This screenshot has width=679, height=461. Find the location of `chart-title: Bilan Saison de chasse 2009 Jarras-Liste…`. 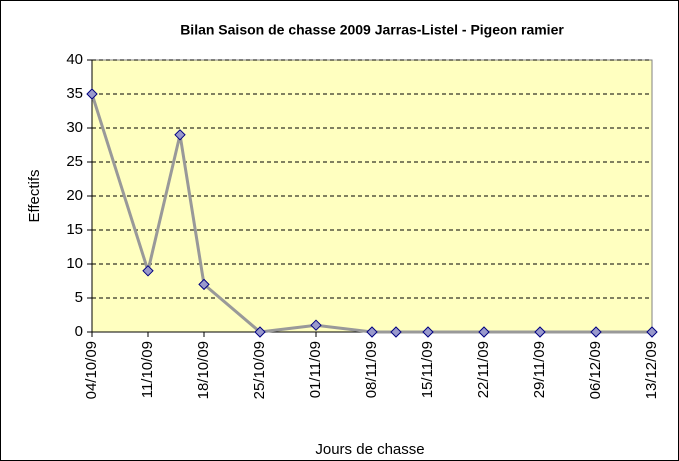

chart-title: Bilan Saison de chasse 2009 Jarras-Liste… is located at coordinates (372, 30).